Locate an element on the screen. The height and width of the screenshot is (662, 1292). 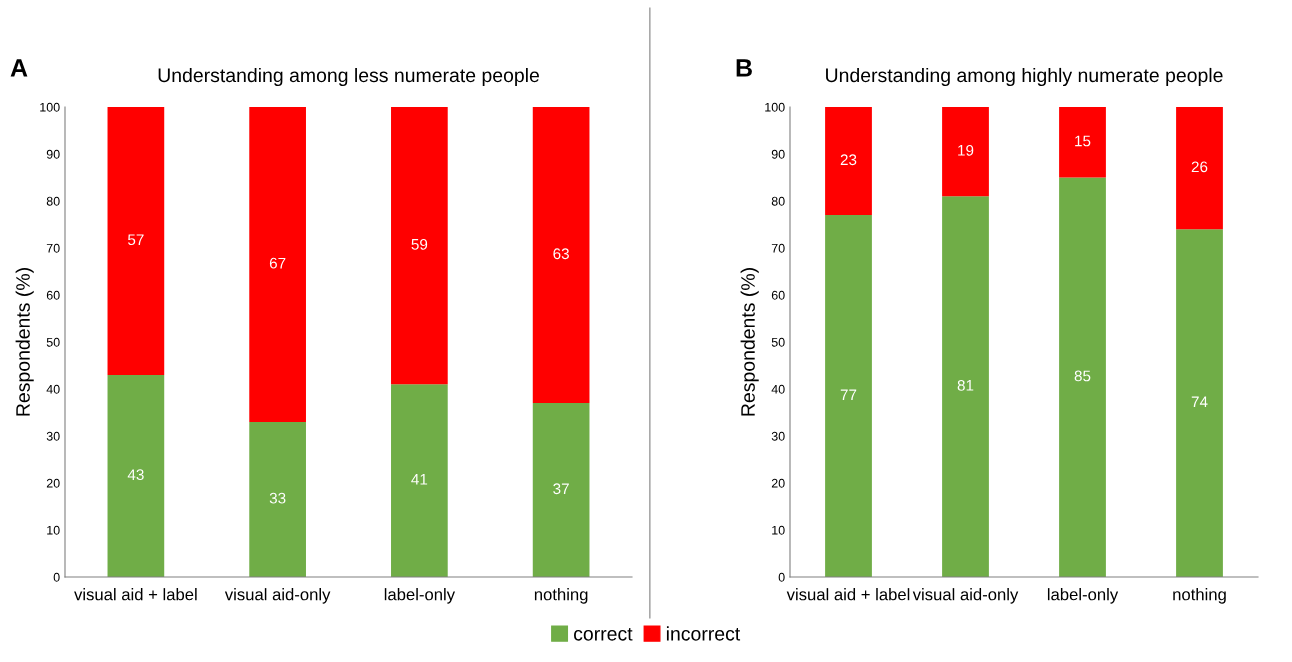
text: A is located at coordinates (19, 68).